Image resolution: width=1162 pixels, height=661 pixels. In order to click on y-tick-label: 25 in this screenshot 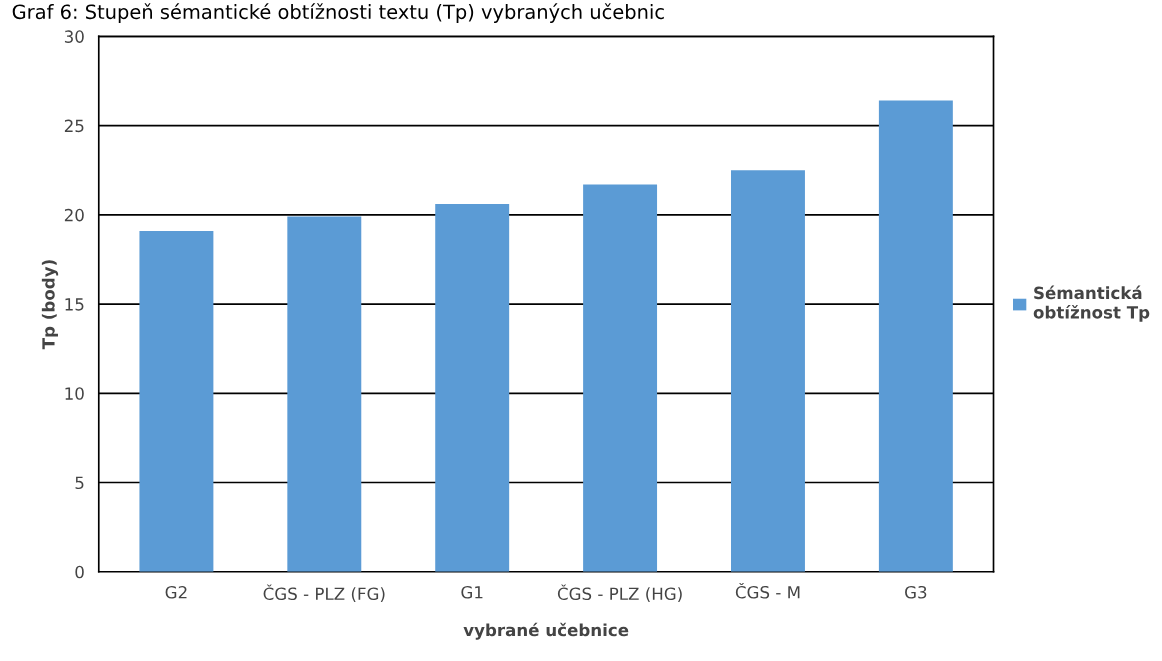, I will do `click(74, 126)`.